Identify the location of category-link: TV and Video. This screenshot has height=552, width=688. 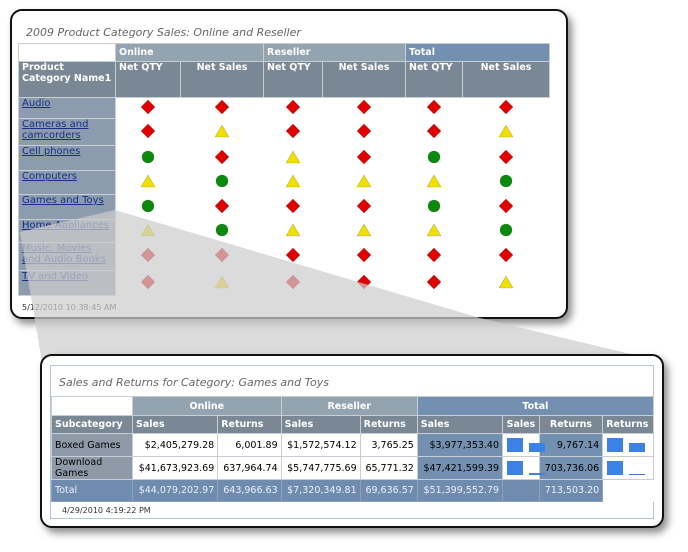
(55, 276).